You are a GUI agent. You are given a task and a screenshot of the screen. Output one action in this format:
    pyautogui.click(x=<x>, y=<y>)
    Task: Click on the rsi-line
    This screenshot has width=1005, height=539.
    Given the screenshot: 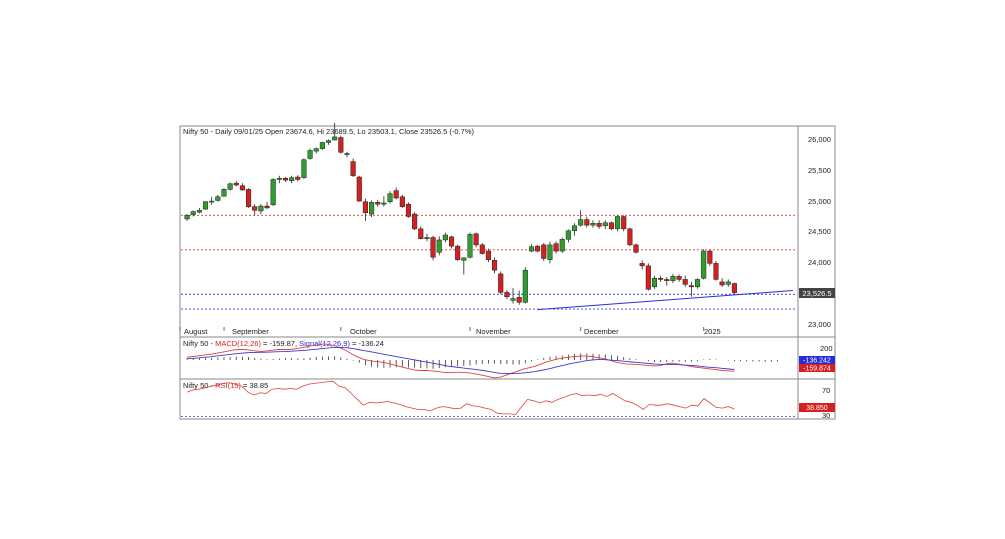 What is the action you would take?
    pyautogui.click(x=460, y=398)
    